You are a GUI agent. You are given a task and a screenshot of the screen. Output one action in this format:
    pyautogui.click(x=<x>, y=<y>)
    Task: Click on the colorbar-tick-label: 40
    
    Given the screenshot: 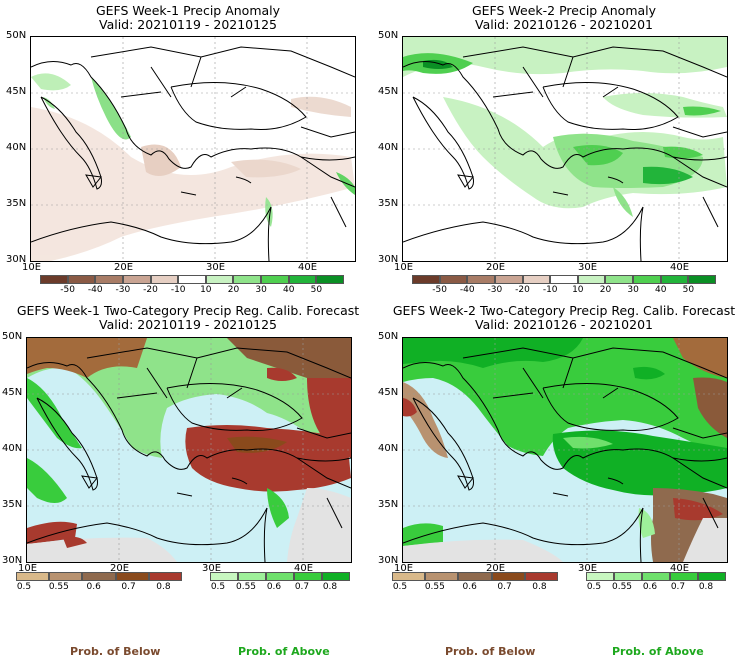 What is the action you would take?
    pyautogui.click(x=660, y=290)
    